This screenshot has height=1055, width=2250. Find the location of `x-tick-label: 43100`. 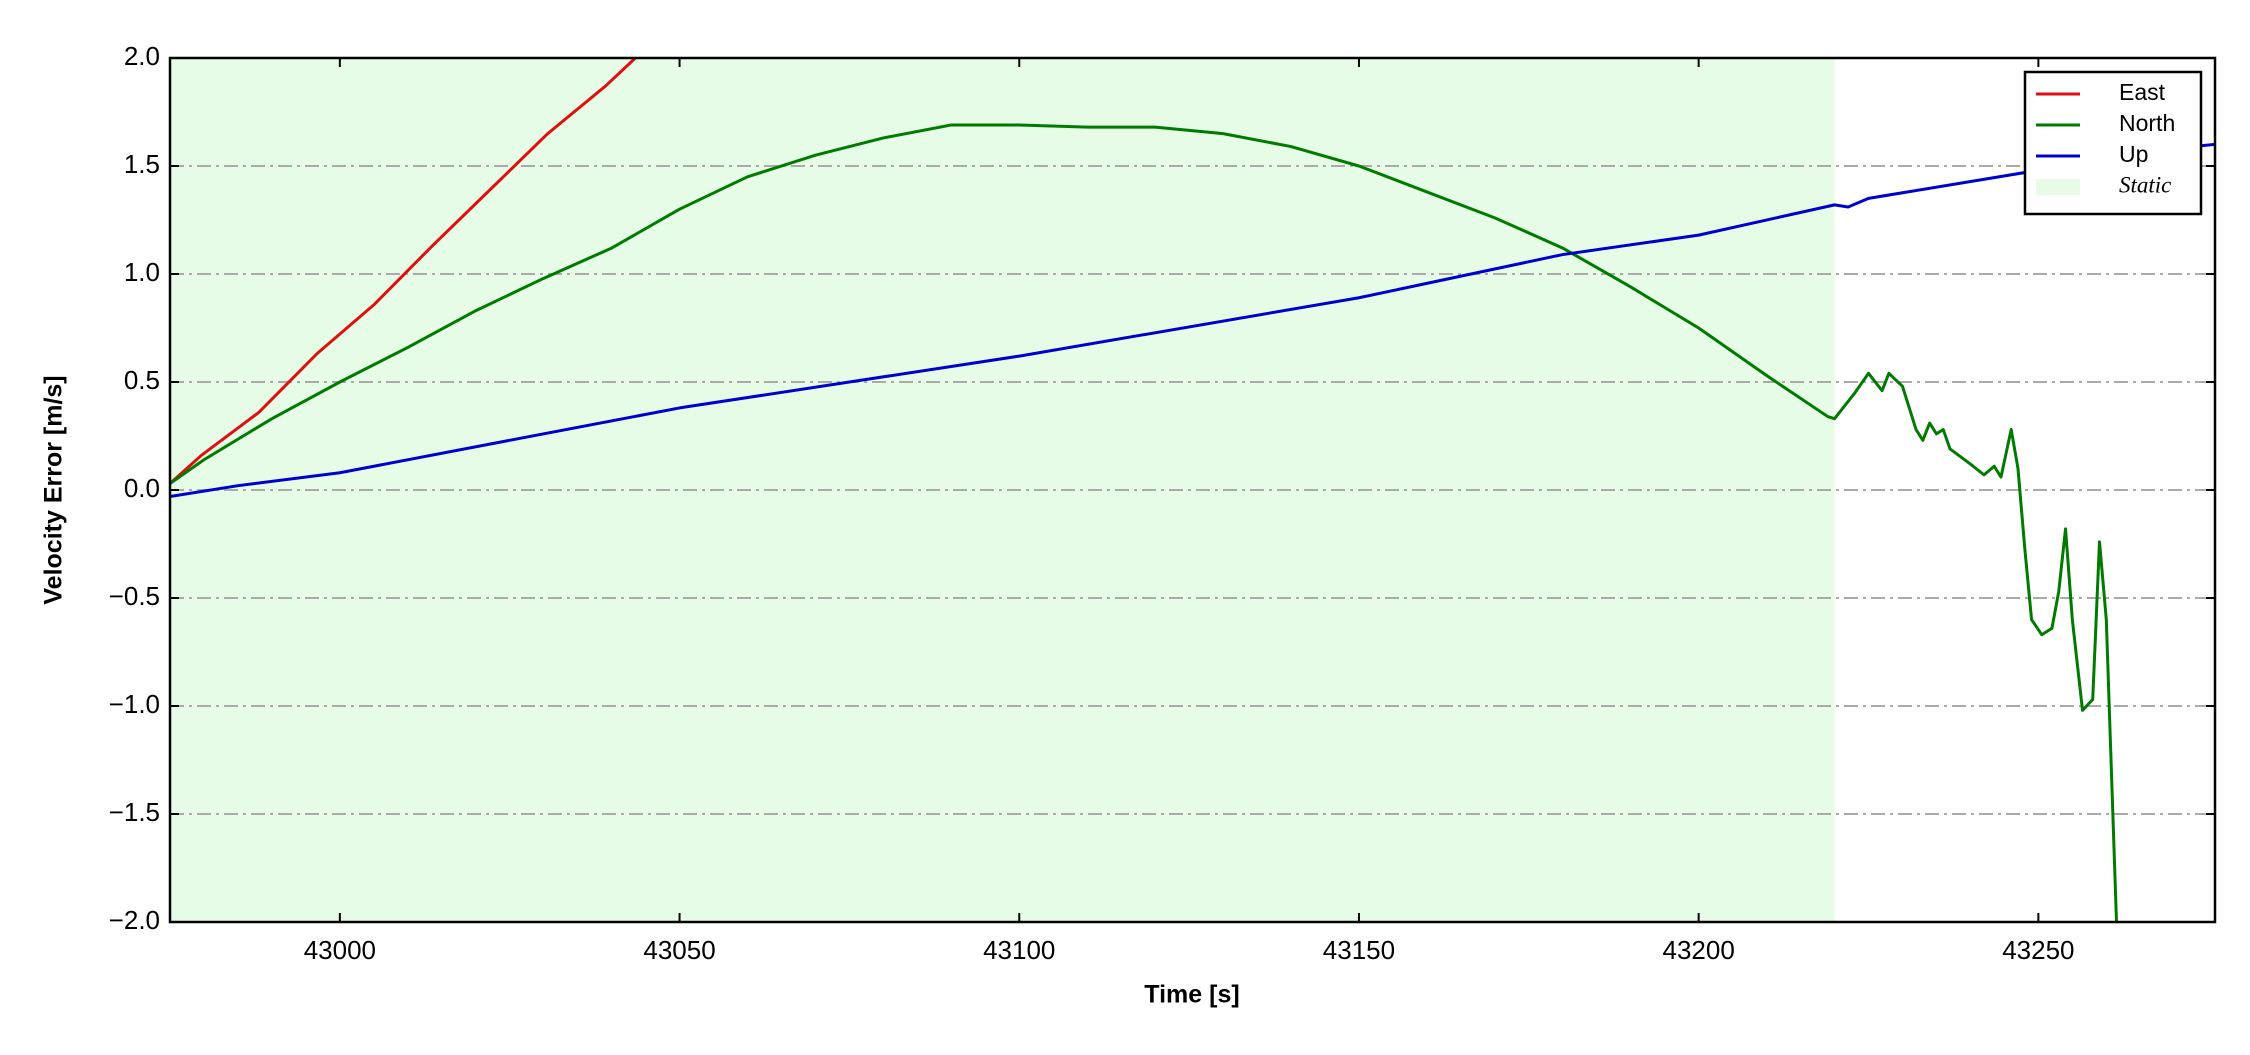

x-tick-label: 43100 is located at coordinates (1019, 950).